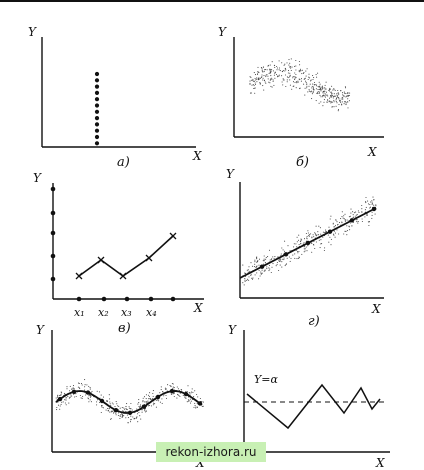 This screenshot has width=424, height=470. Describe the element at coordinates (37, 178) in the screenshot. I see `panel-v-y-label: Y` at that location.